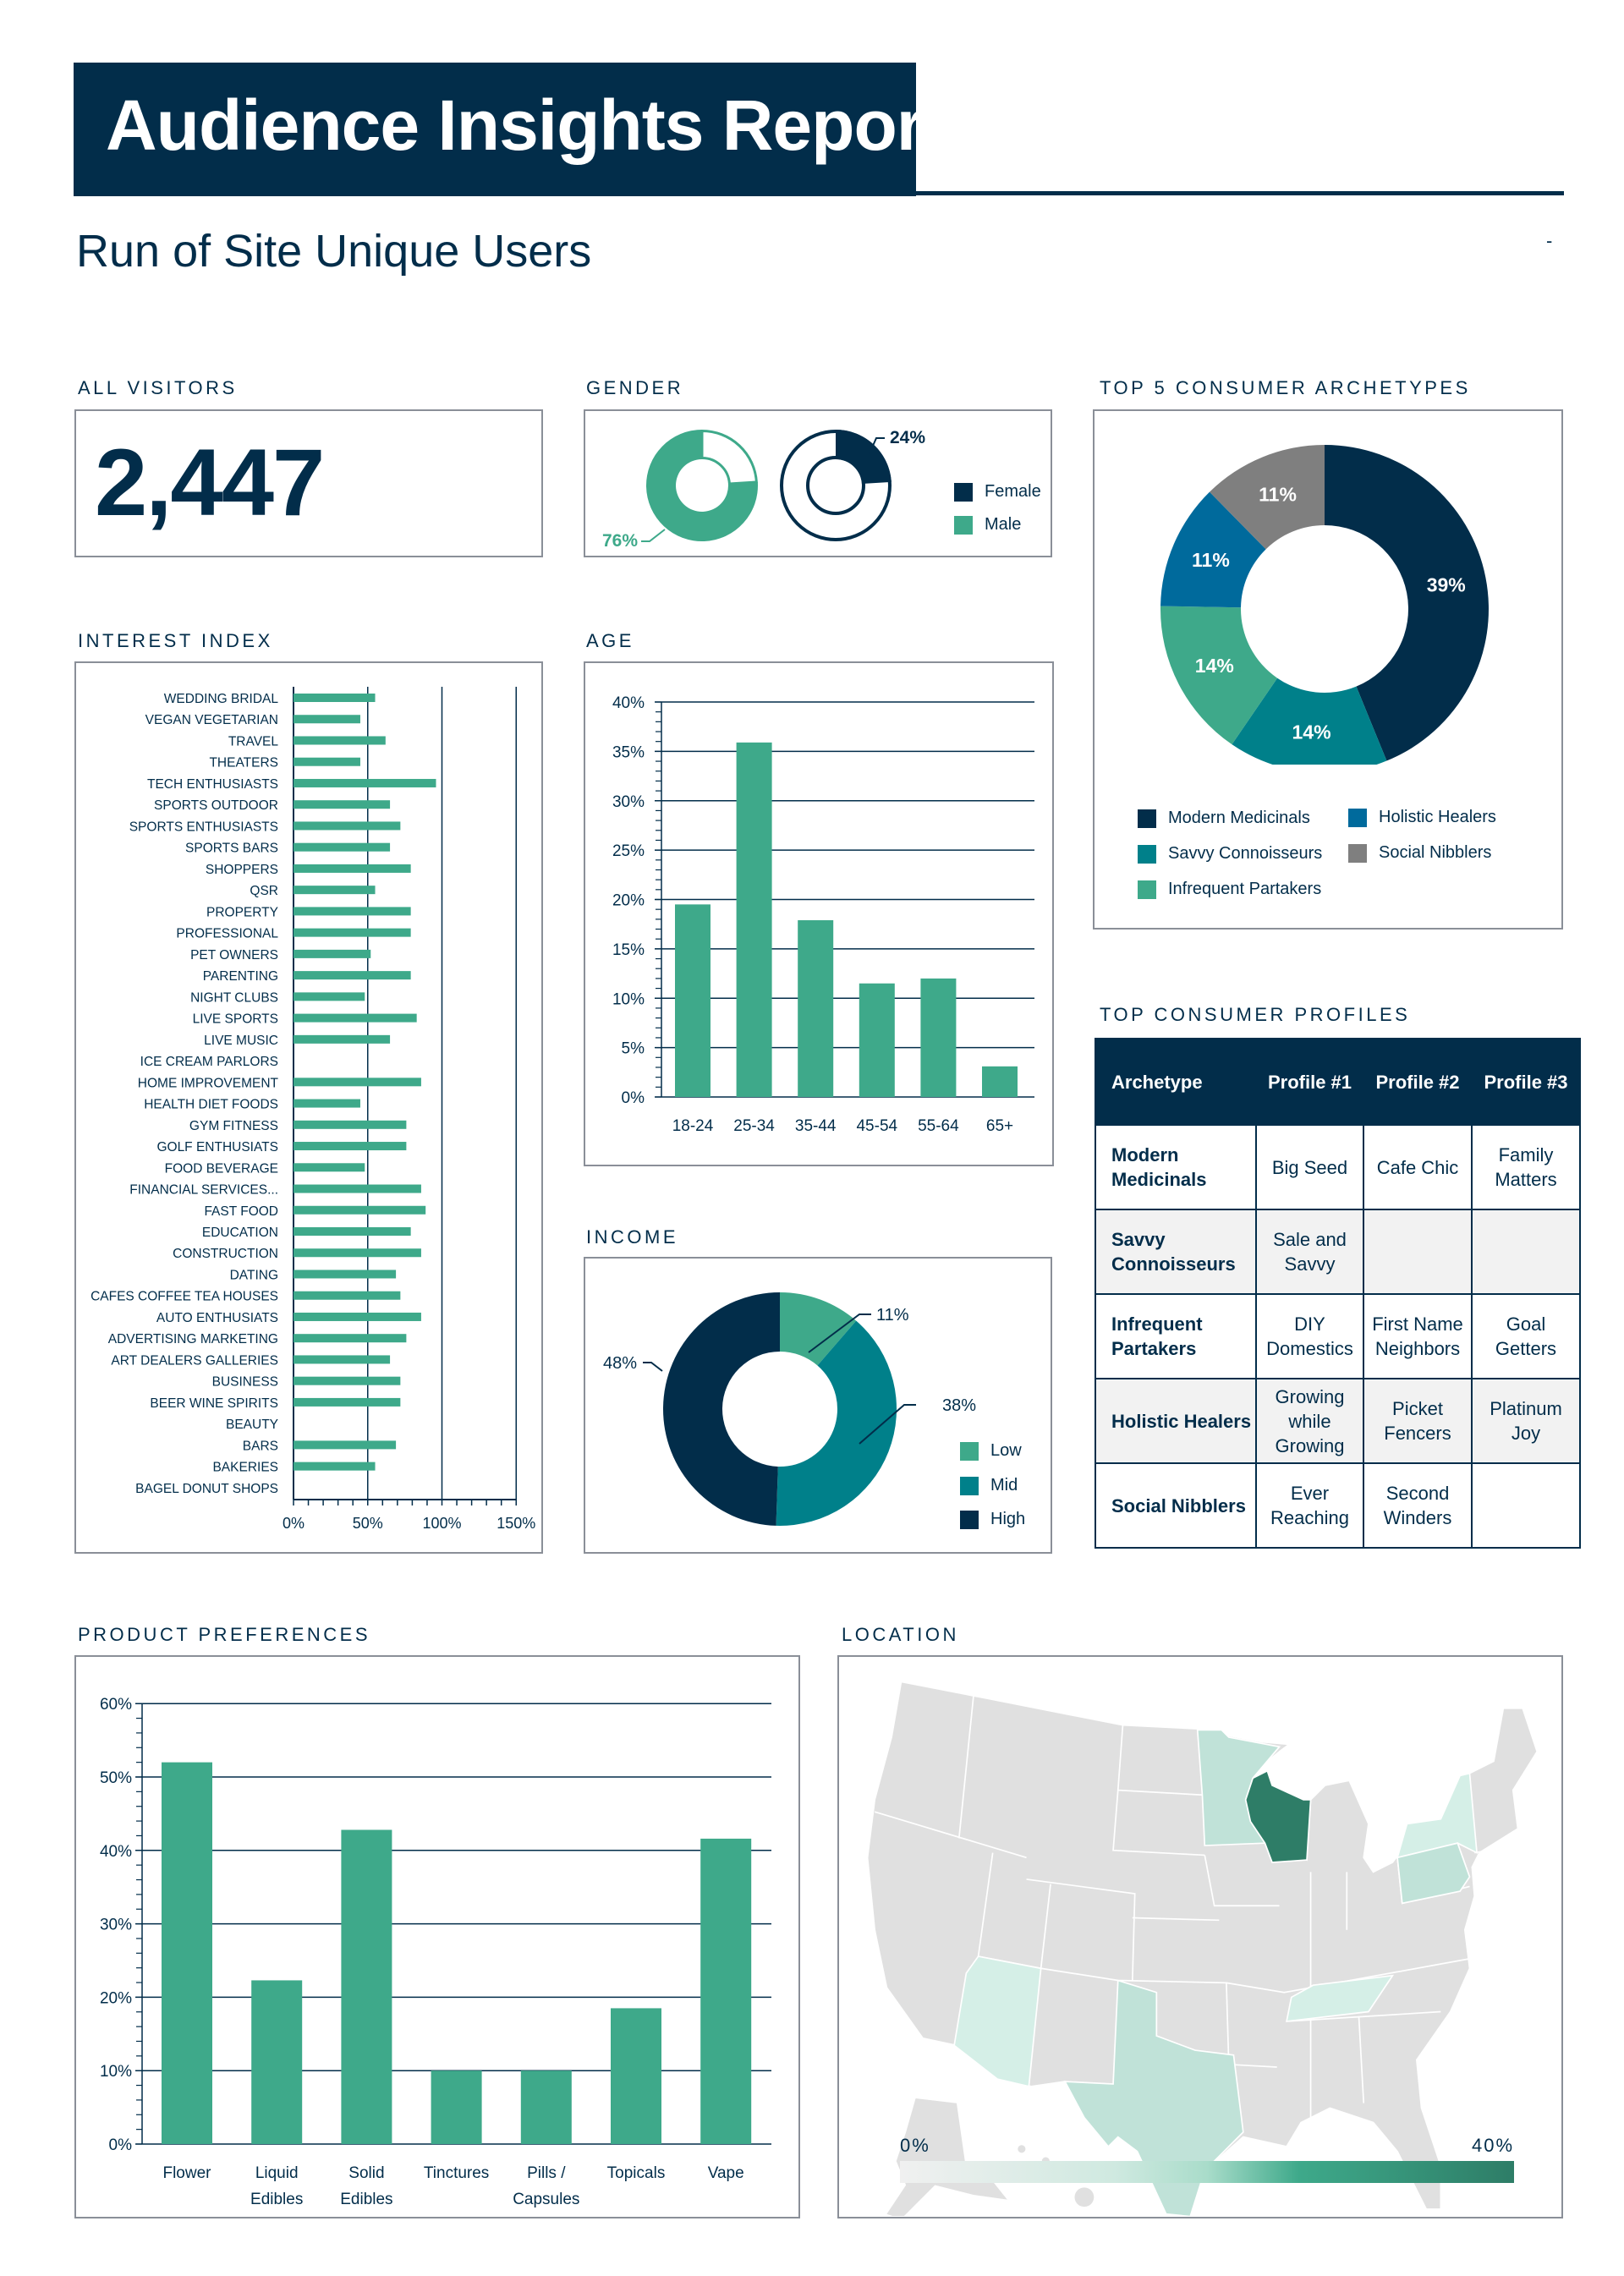  What do you see at coordinates (211, 720) in the screenshot?
I see `category-label: VEGAN VEGETARIAN` at bounding box center [211, 720].